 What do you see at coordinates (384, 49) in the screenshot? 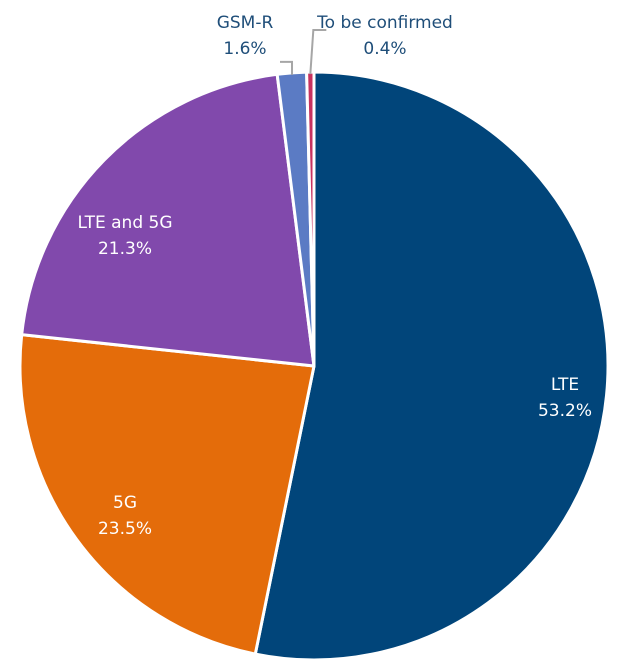
I see `value-label-to-be-confirmed: 0.4%` at bounding box center [384, 49].